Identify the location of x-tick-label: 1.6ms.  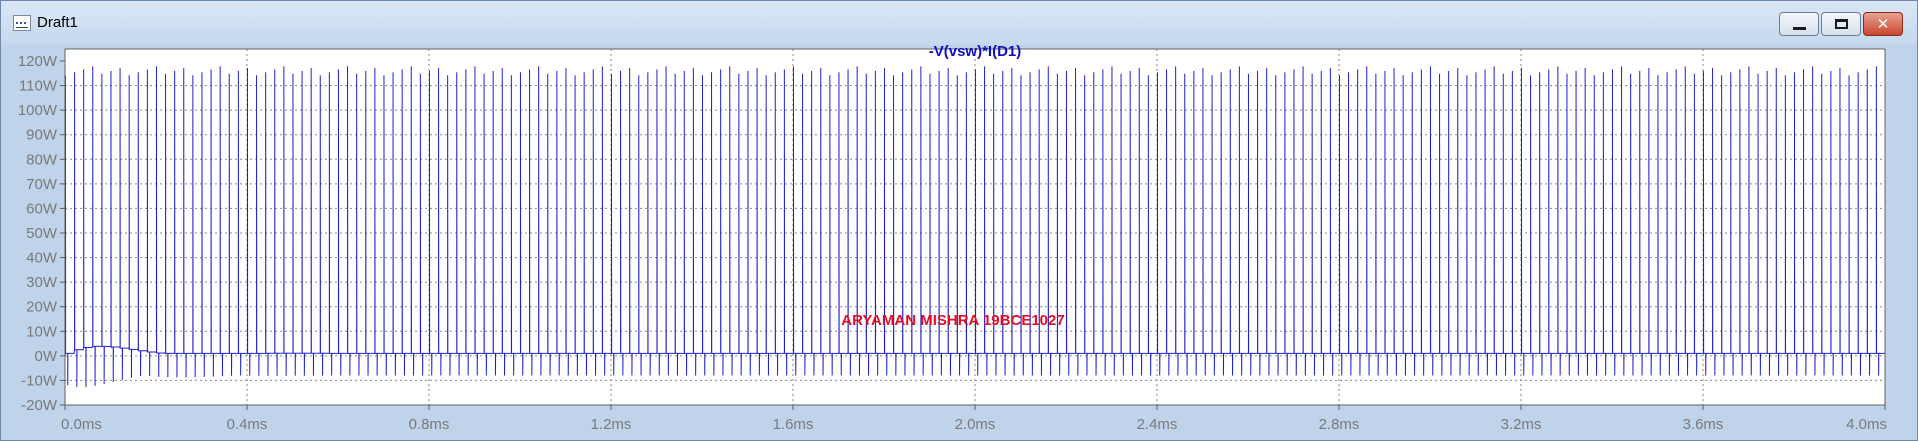
(793, 424).